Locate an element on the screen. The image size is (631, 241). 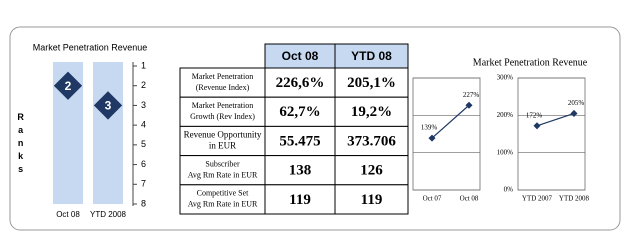
value-label: 227% is located at coordinates (471, 95).